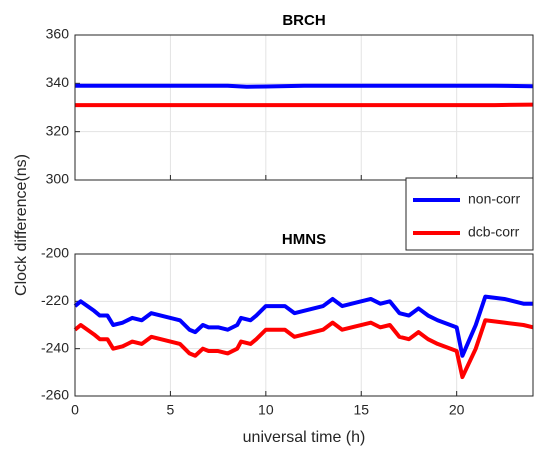  Describe the element at coordinates (58, 82) in the screenshot. I see `y-tick-label: 340` at that location.